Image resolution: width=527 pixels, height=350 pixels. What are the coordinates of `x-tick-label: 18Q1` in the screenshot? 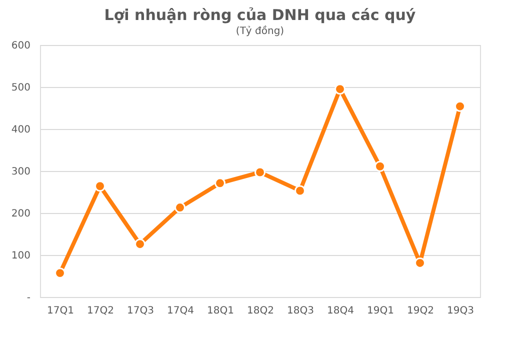 It's located at (220, 311).